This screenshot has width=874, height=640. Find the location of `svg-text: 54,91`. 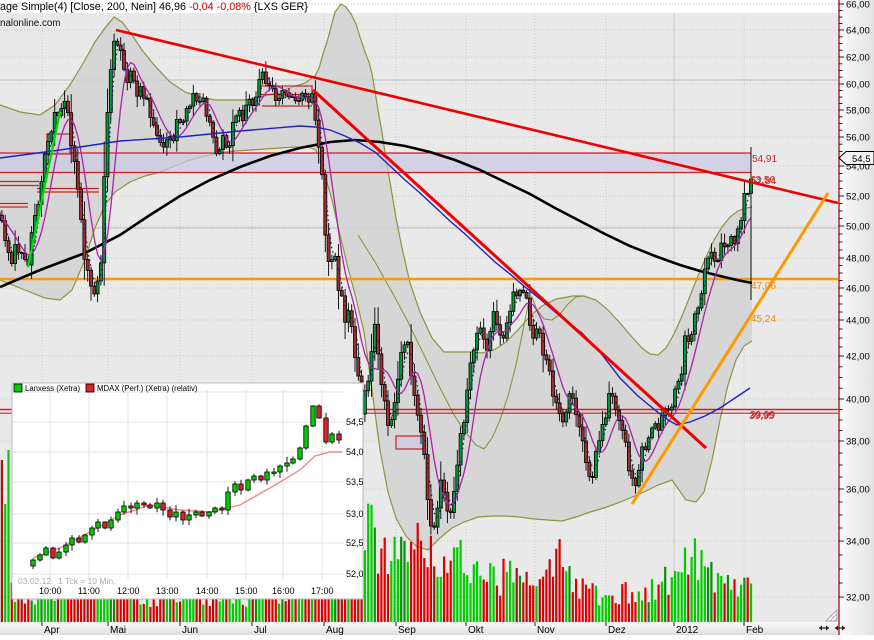

svg-text: 54,91 is located at coordinates (764, 159).